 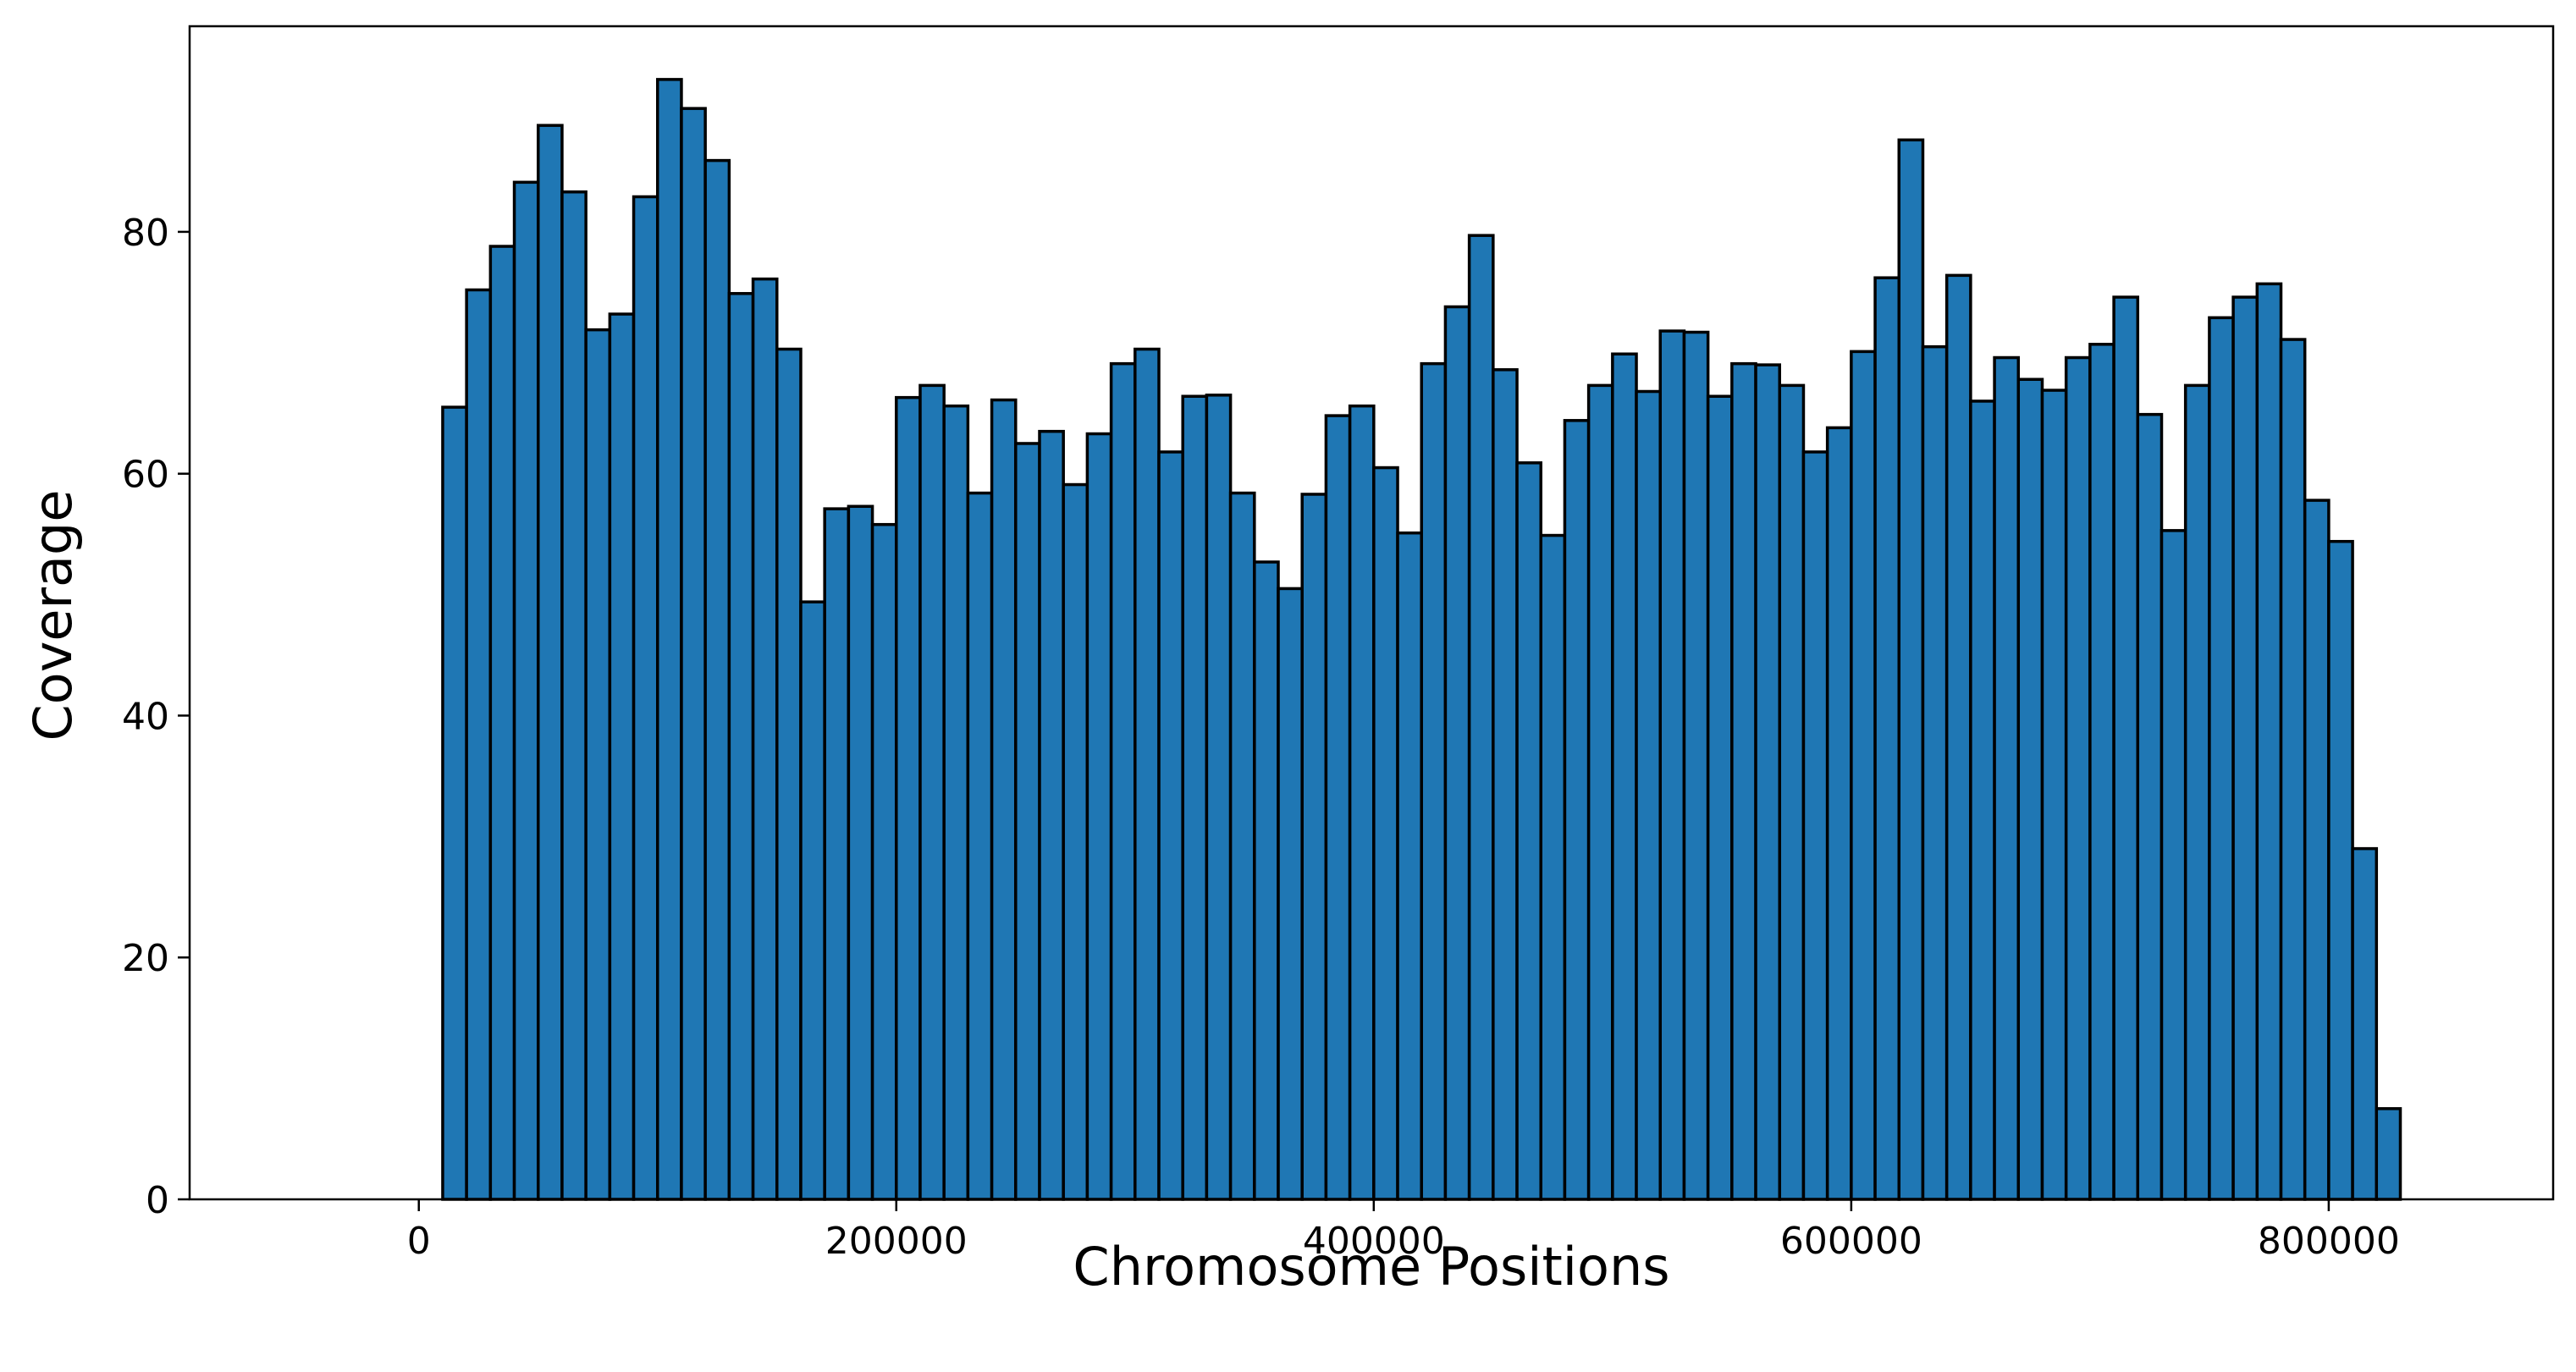 I want to click on y-axis-ticks: 0 20 40 60 80, so click(x=156, y=717).